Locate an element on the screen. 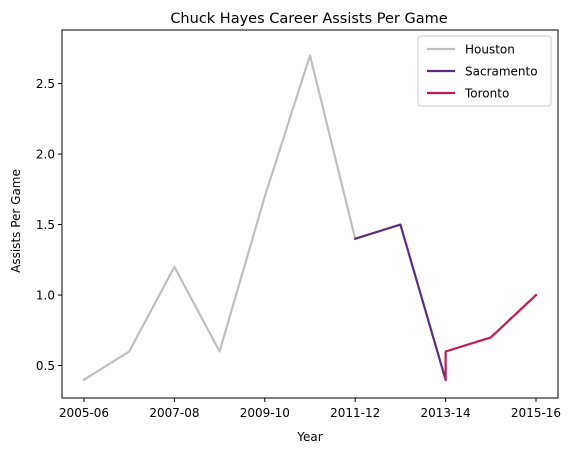 This screenshot has height=453, width=573. y-tick-label: 2.5 is located at coordinates (45, 84).